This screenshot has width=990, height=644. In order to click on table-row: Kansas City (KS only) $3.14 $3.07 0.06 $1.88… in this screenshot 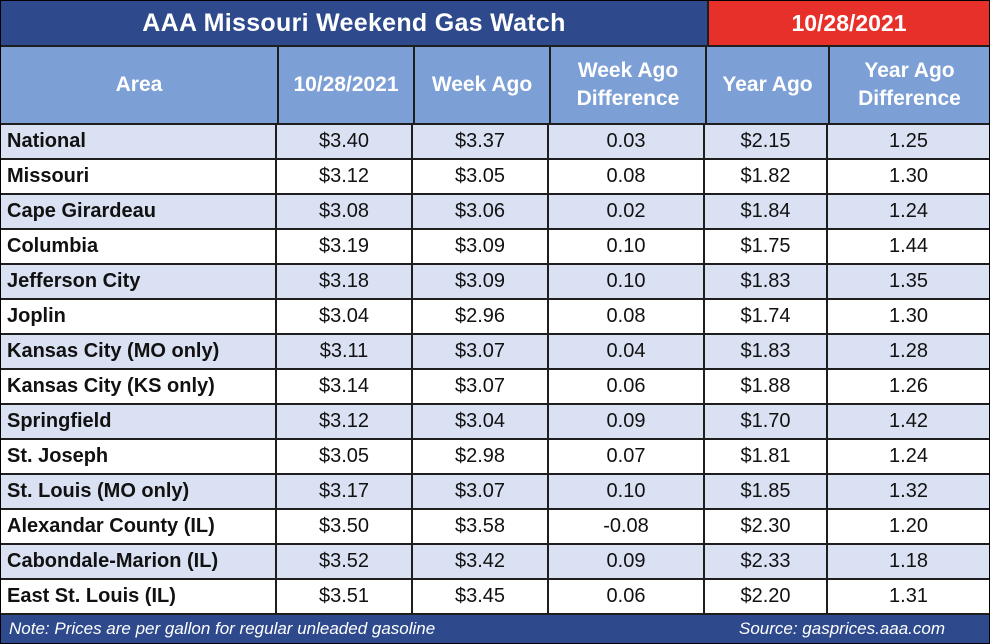, I will do `click(495, 387)`.